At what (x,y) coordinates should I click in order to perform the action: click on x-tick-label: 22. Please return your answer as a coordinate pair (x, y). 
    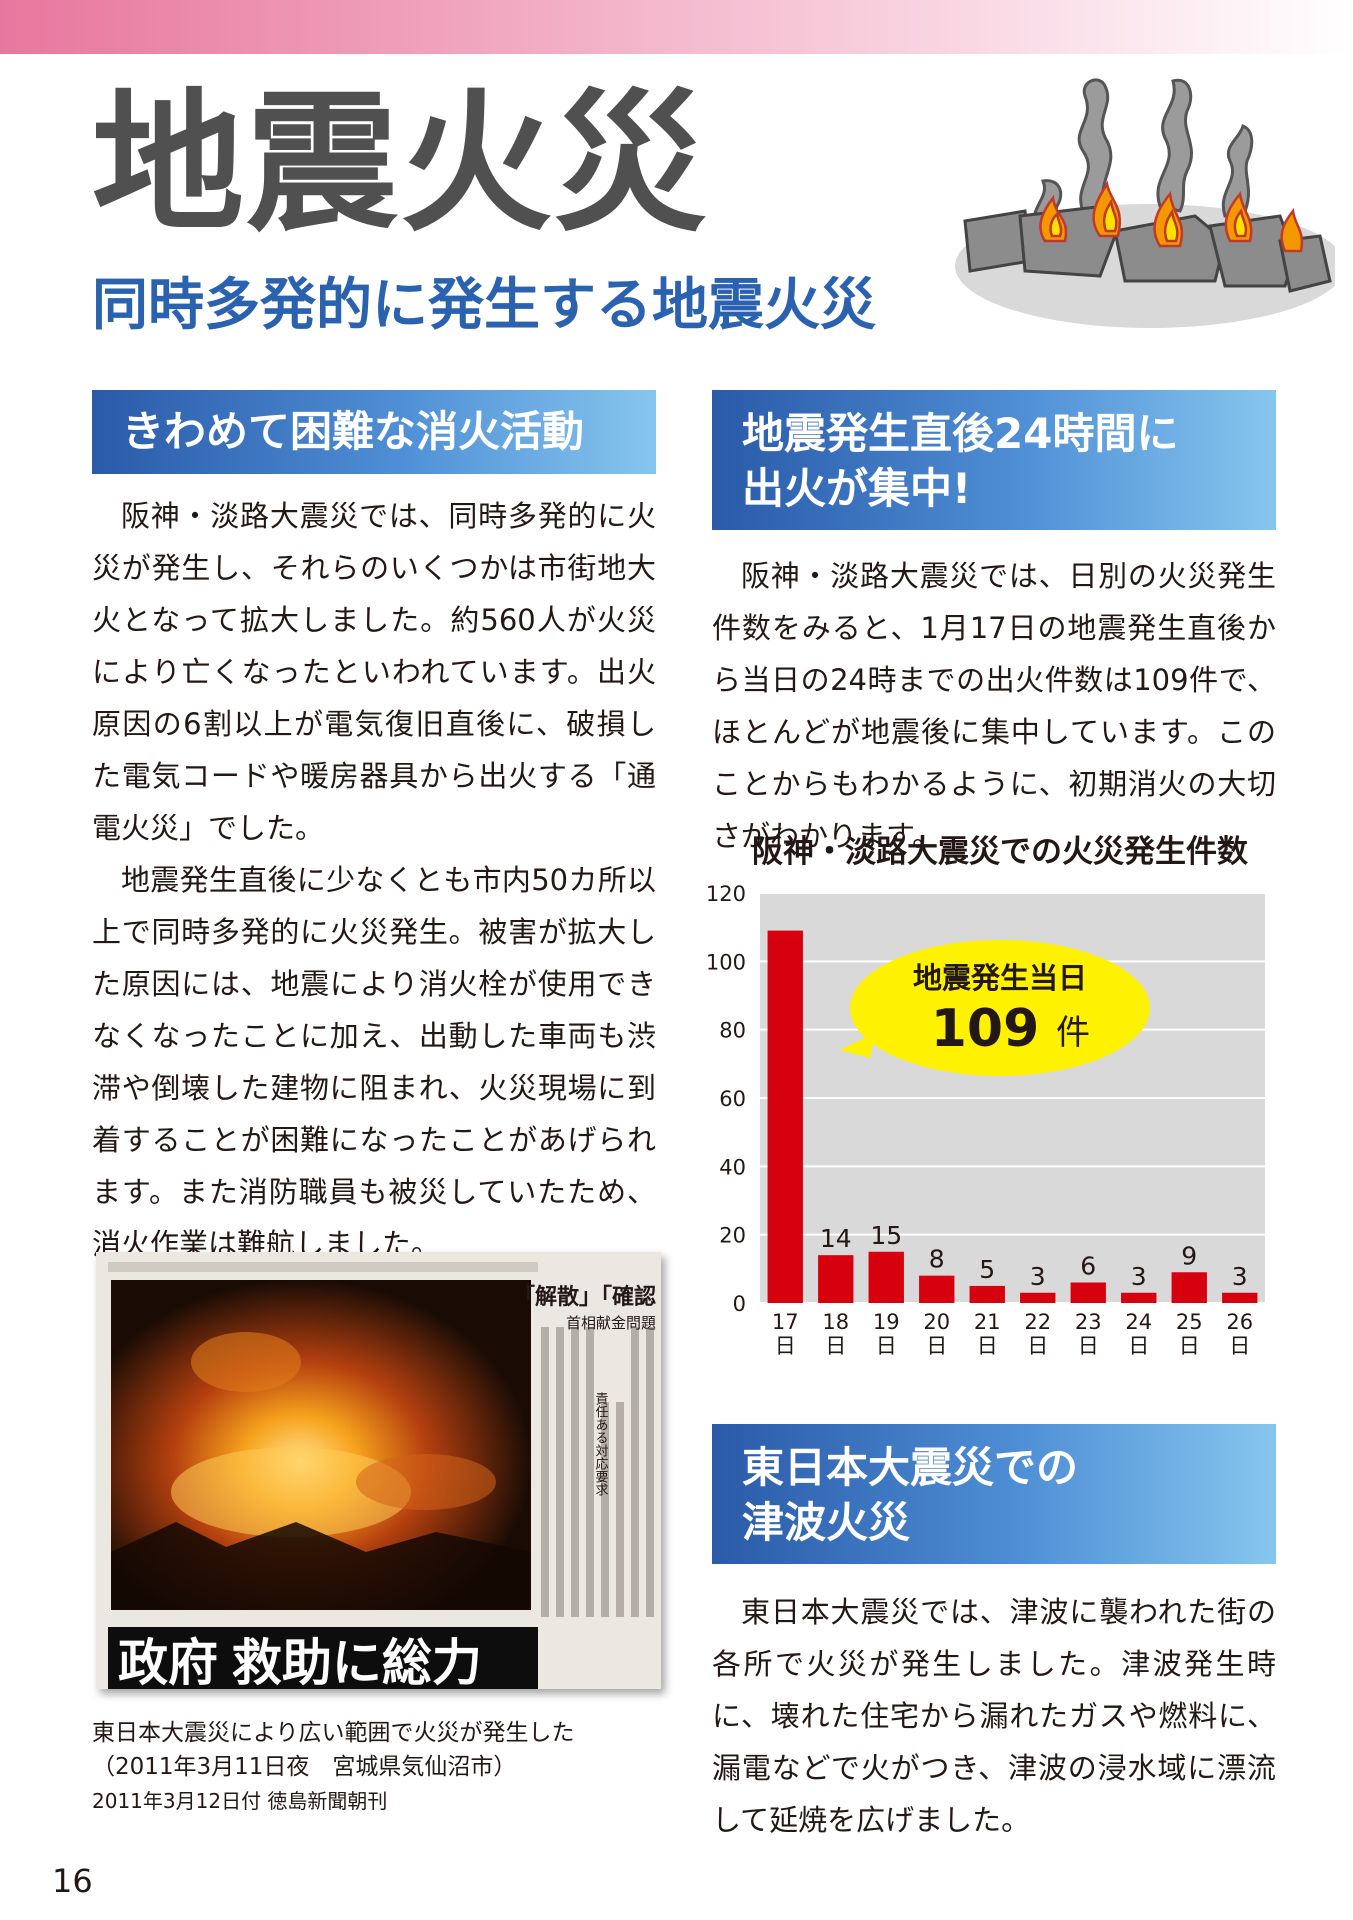
    Looking at the image, I should click on (1037, 1322).